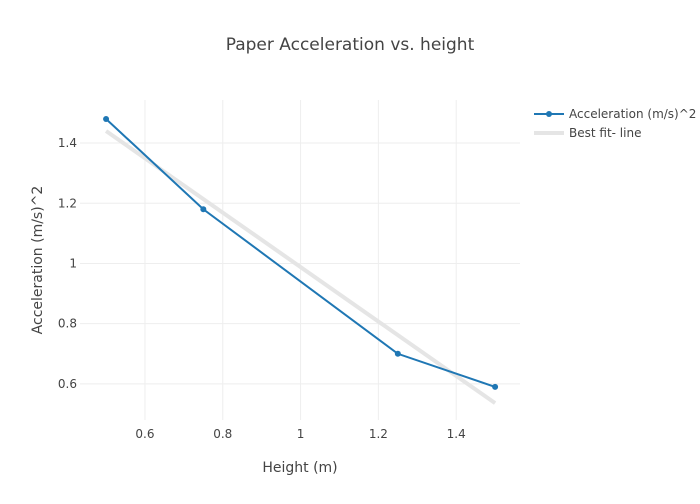 The width and height of the screenshot is (700, 504). What do you see at coordinates (301, 434) in the screenshot?
I see `x-tick-label: 1` at bounding box center [301, 434].